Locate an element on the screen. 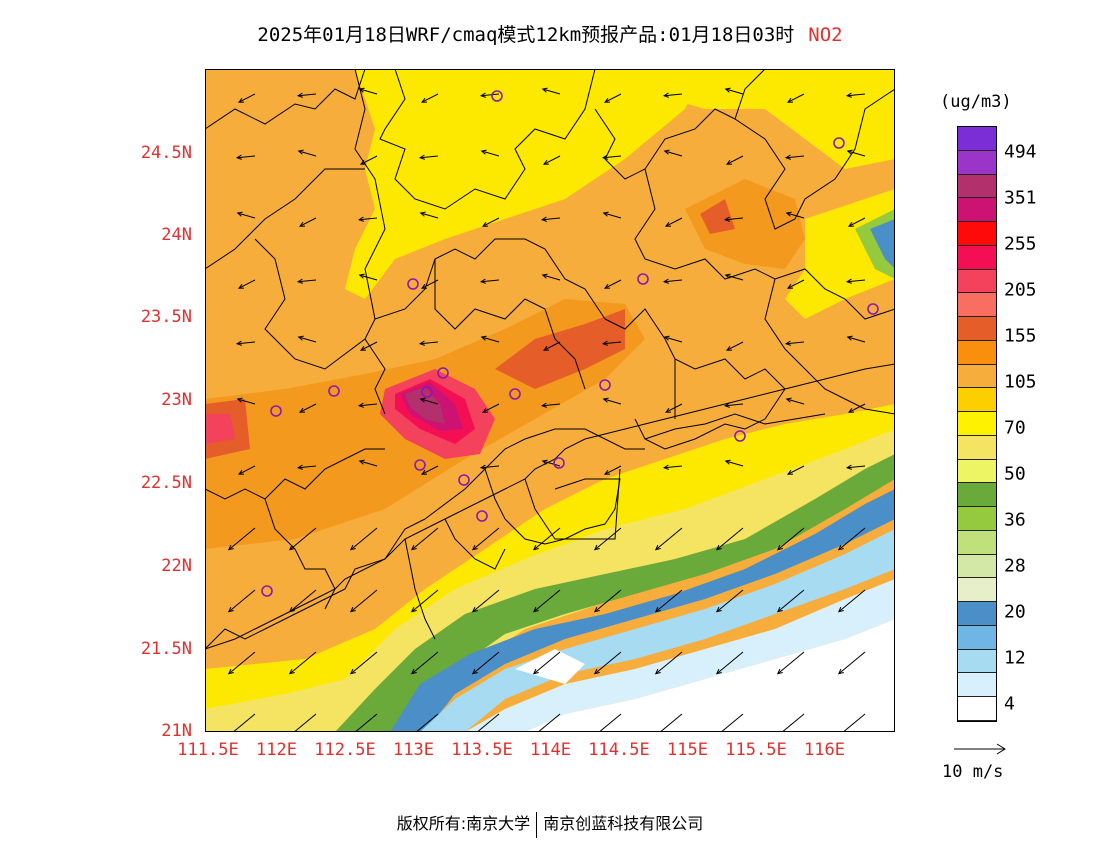 Image resolution: width=1100 pixels, height=850 pixels. mid-blue-band is located at coordinates (657, 630).